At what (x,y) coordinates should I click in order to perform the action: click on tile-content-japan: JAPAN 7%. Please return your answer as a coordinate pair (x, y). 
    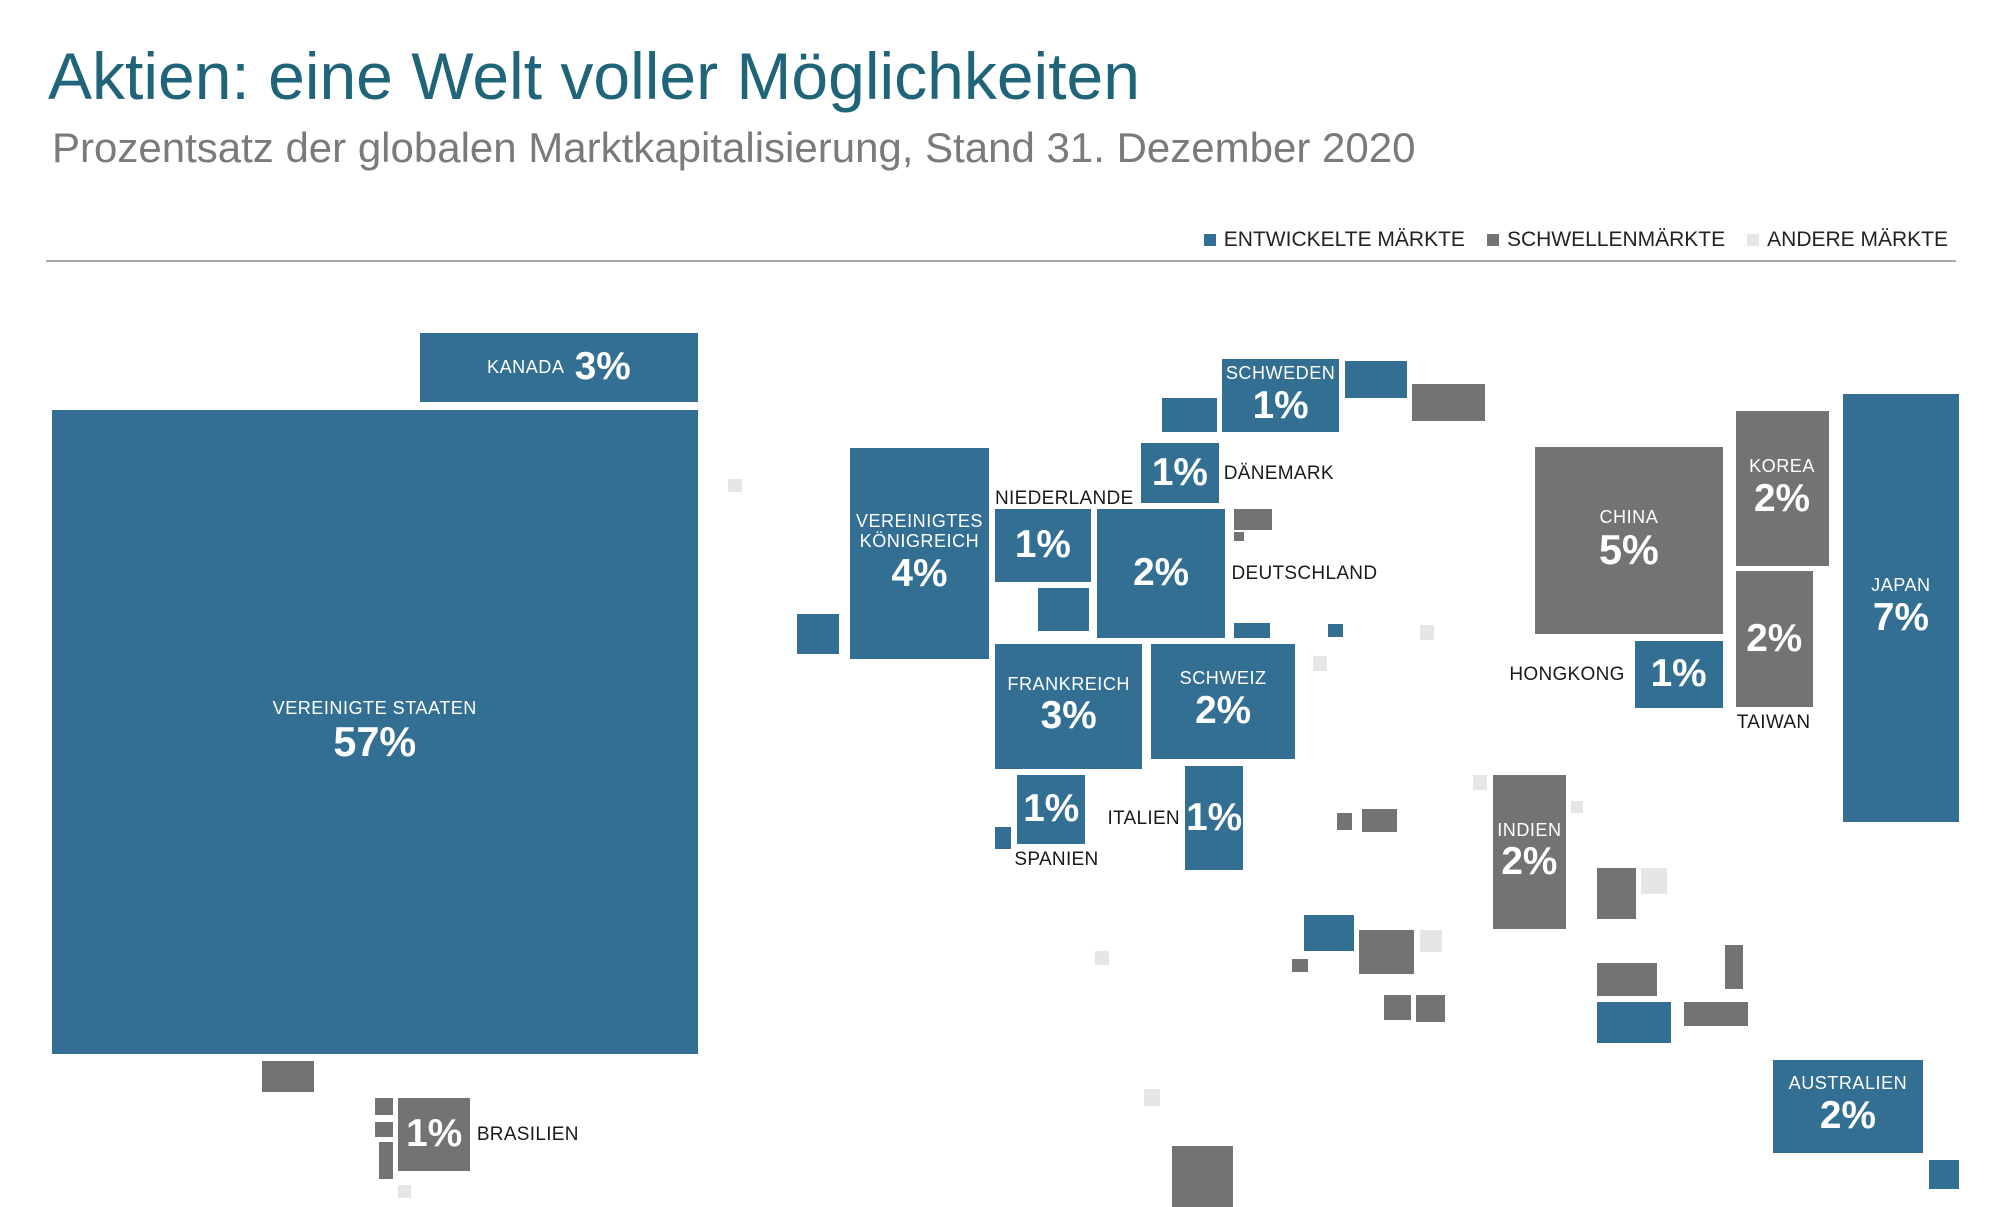
    Looking at the image, I should click on (1901, 608).